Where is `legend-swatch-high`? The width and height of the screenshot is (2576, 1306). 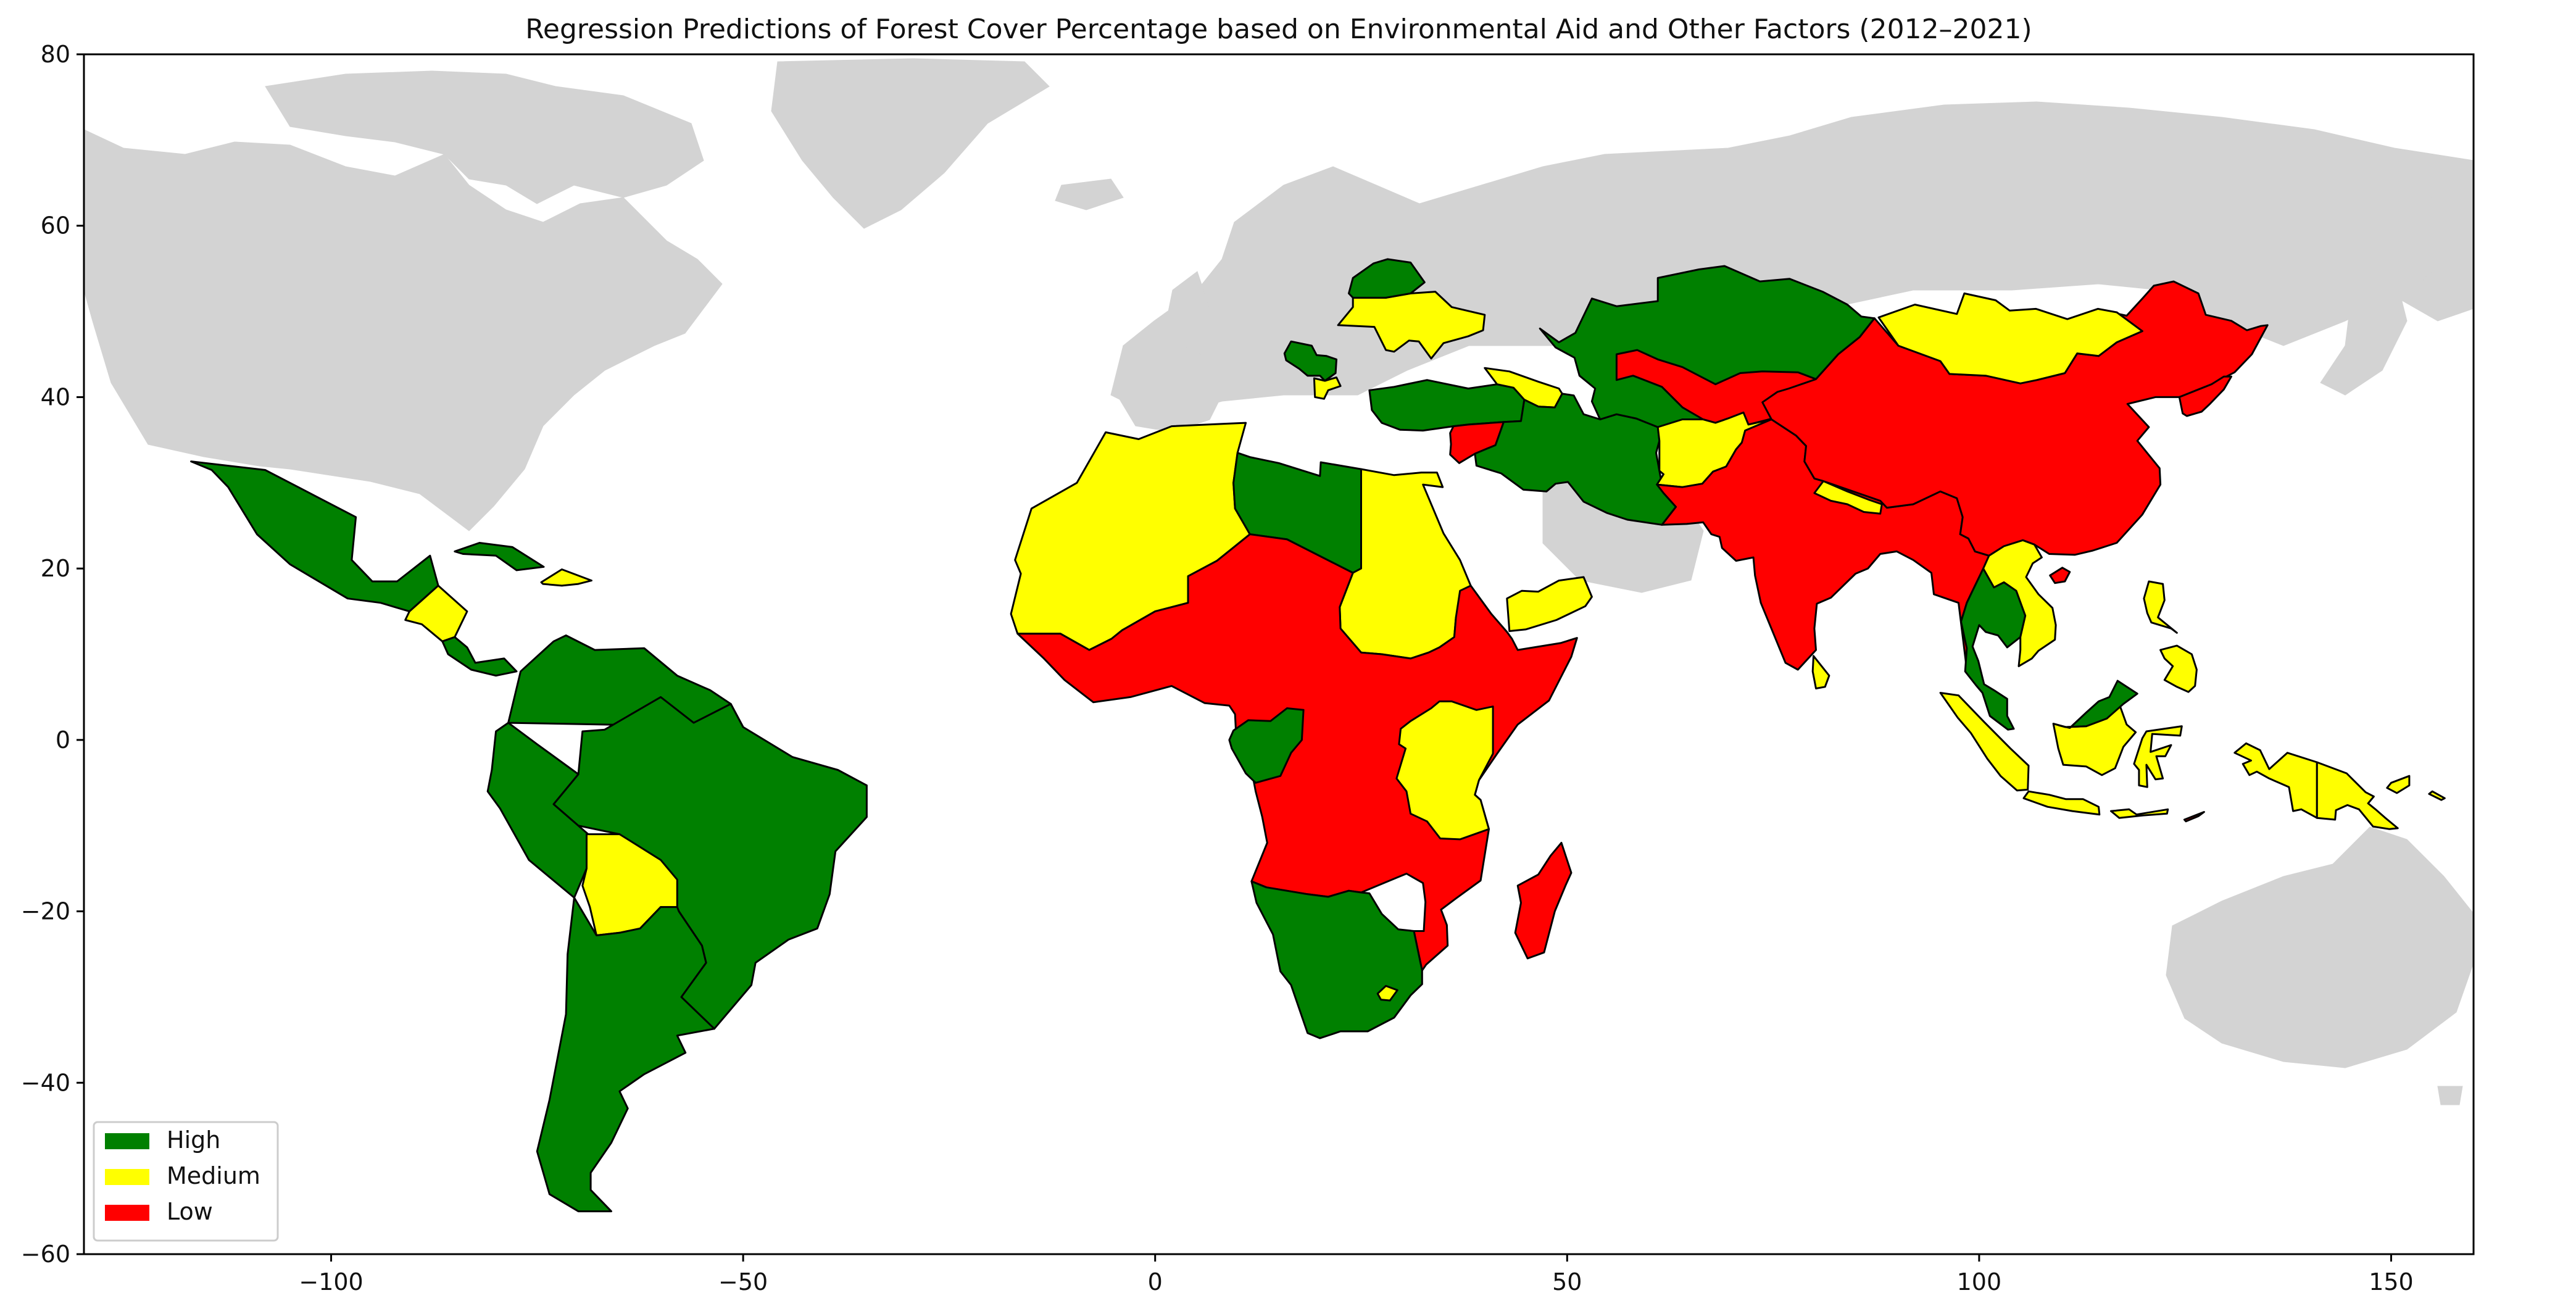
legend-swatch-high is located at coordinates (127, 1141).